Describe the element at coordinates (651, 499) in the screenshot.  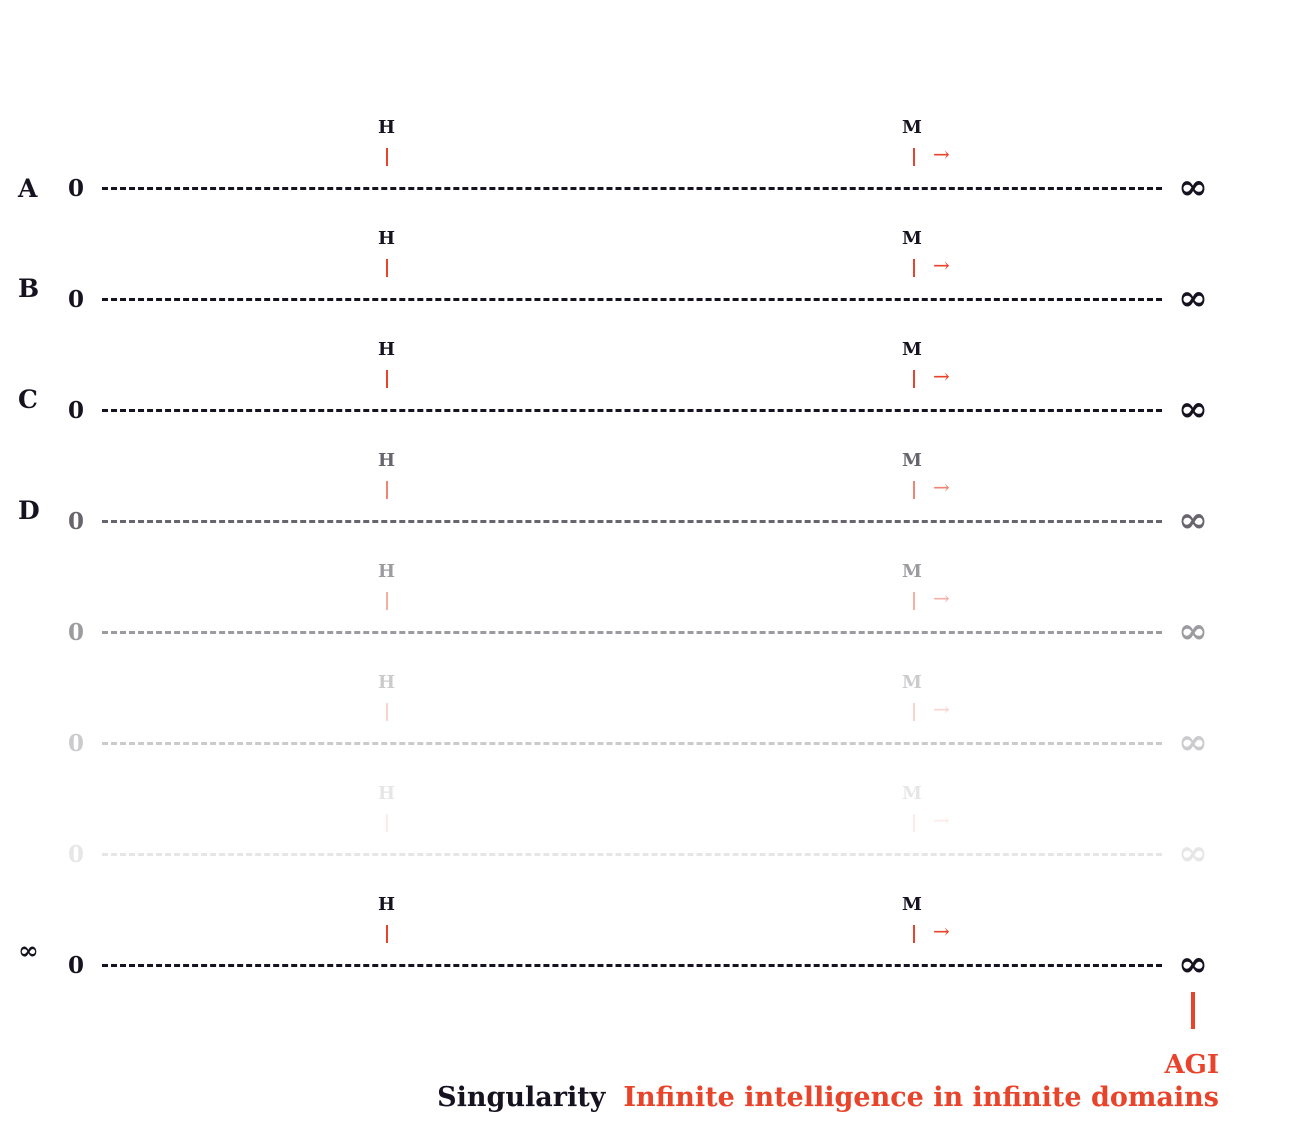
I see `timeline-row-d: D 0 ∞ H M →` at that location.